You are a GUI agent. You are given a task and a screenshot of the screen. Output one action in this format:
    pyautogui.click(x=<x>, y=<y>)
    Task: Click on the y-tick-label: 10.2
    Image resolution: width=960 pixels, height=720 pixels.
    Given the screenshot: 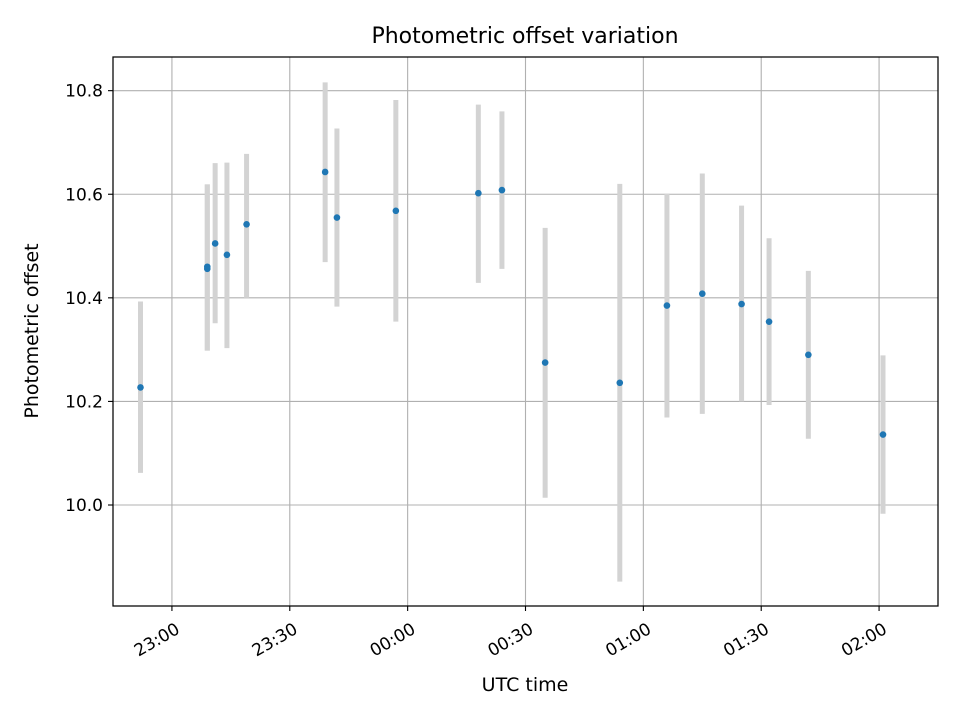 What is the action you would take?
    pyautogui.click(x=84, y=402)
    